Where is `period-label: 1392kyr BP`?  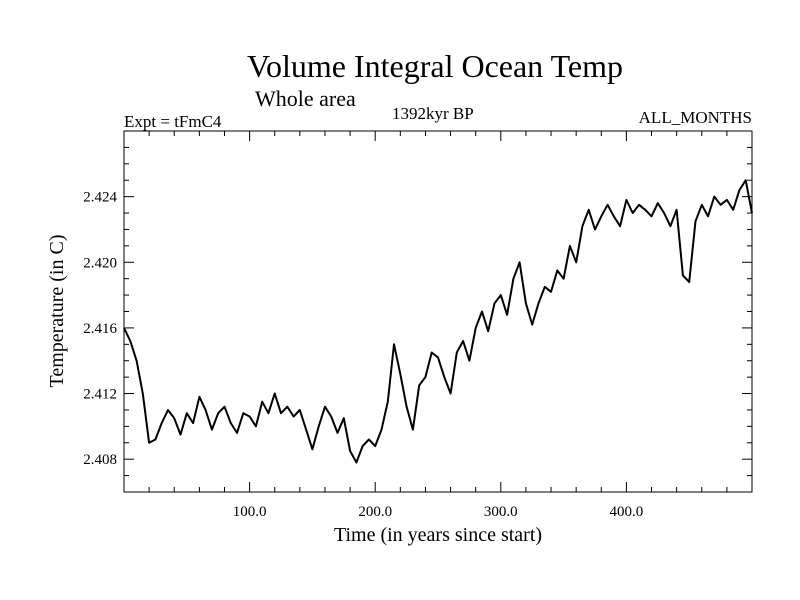
period-label: 1392kyr BP is located at coordinates (433, 113).